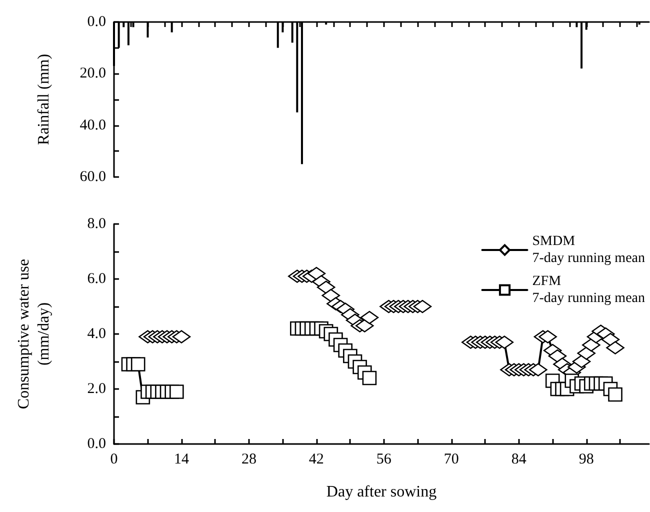 The height and width of the screenshot is (512, 650). I want to click on y-tick-label: 40.0, so click(93, 125).